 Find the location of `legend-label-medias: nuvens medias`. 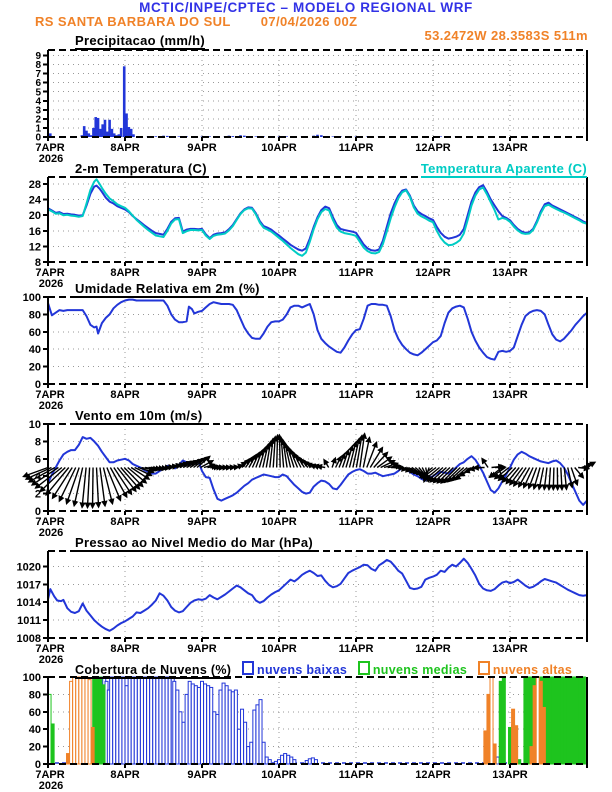

legend-label-medias: nuvens medias is located at coordinates (420, 670).